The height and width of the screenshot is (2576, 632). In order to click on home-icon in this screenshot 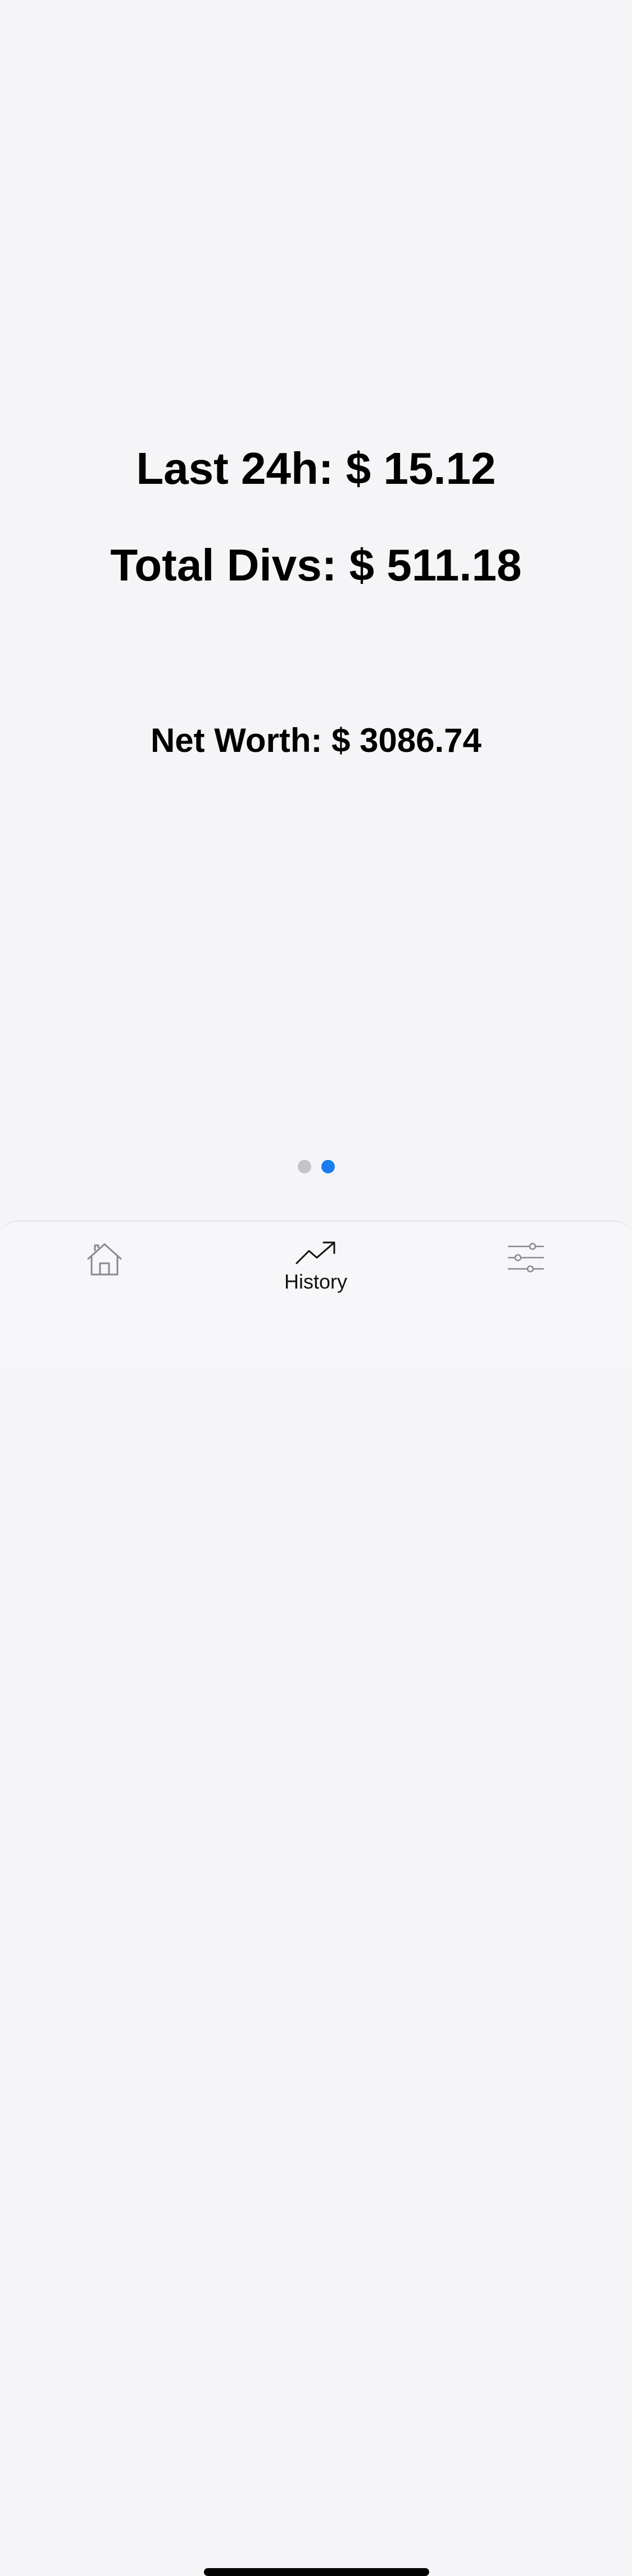, I will do `click(104, 1259)`.